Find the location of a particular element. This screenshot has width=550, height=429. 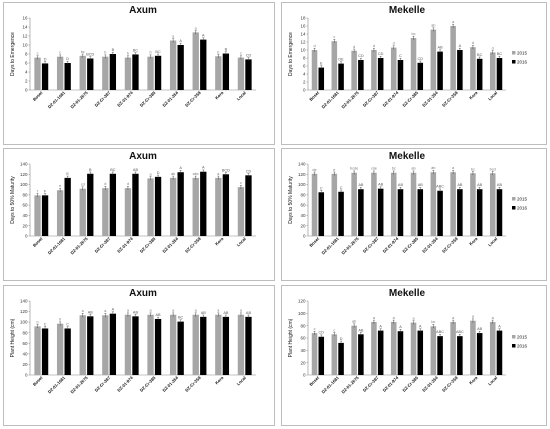

y-tick-label: 20 is located at coordinates (25, 225).